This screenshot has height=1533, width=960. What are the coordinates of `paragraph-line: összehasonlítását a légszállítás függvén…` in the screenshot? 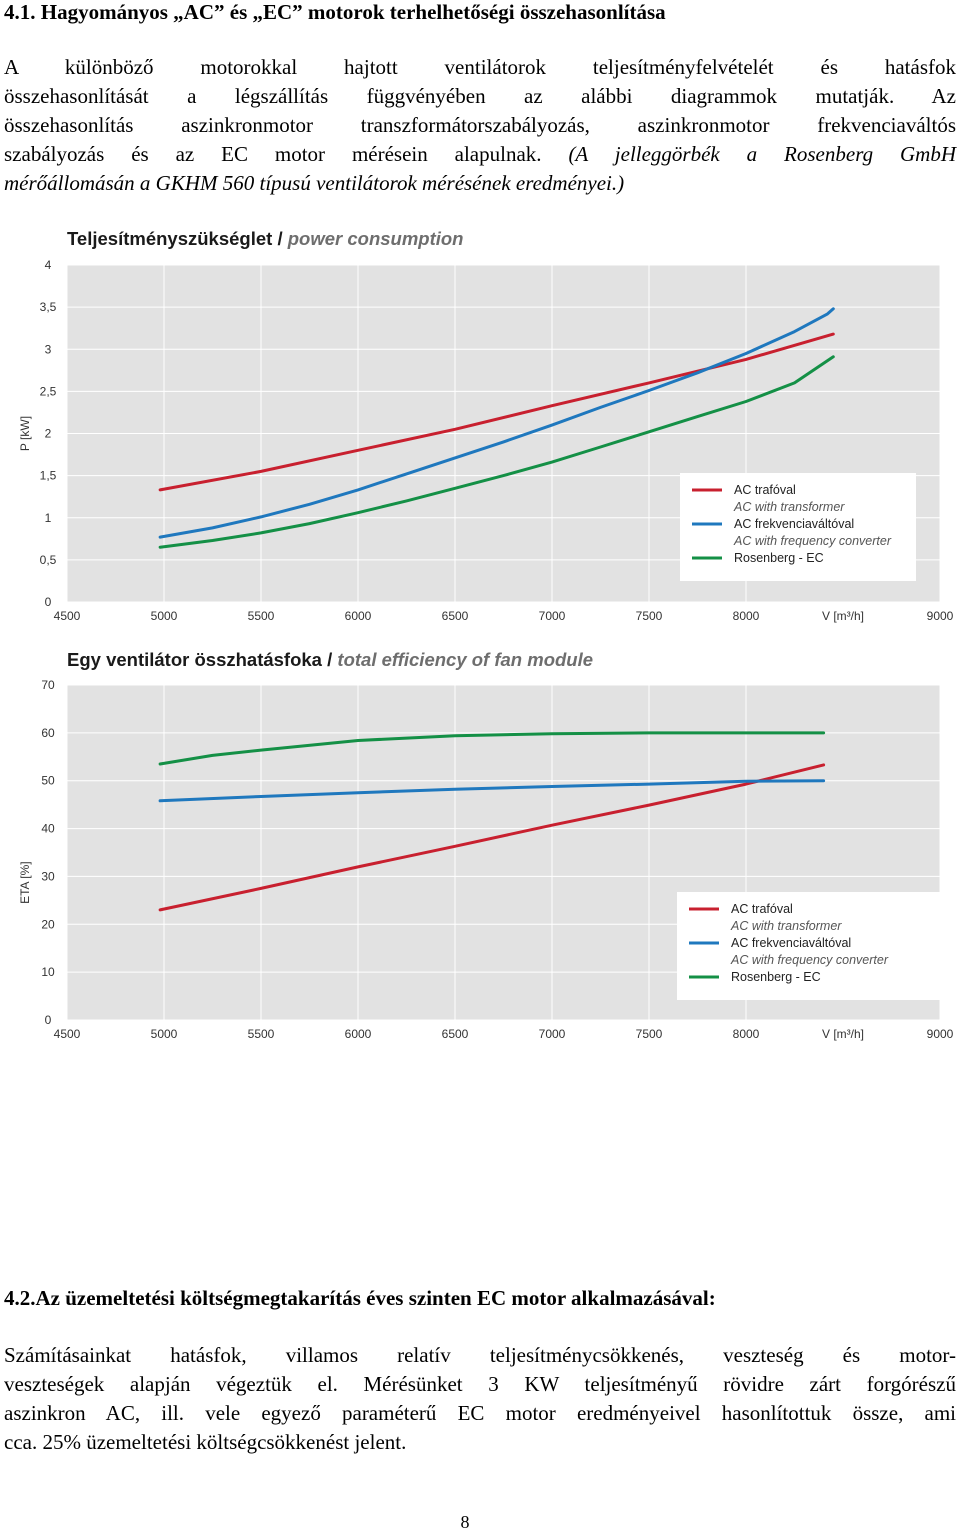 It's located at (480, 96).